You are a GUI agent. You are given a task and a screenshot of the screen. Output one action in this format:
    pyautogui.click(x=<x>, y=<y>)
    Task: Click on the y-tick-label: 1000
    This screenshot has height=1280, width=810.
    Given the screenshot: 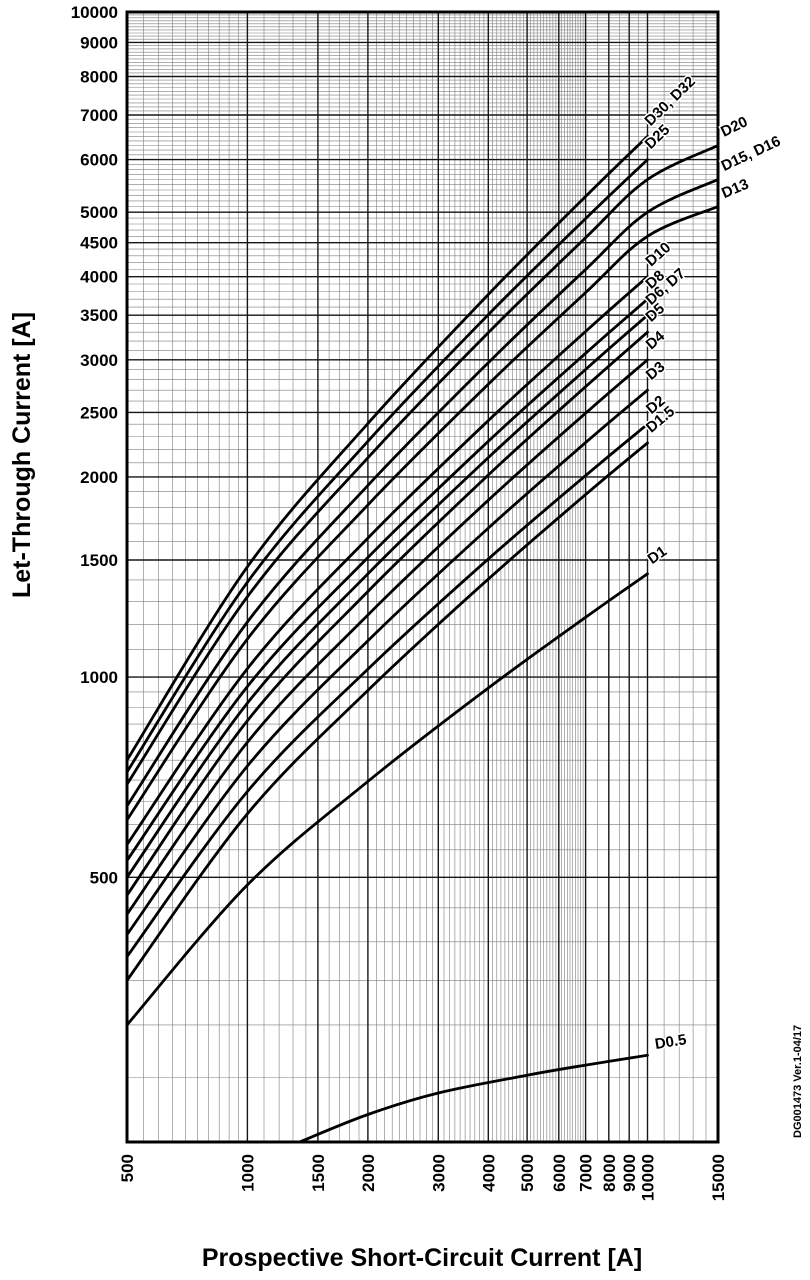 What is the action you would take?
    pyautogui.click(x=99, y=677)
    